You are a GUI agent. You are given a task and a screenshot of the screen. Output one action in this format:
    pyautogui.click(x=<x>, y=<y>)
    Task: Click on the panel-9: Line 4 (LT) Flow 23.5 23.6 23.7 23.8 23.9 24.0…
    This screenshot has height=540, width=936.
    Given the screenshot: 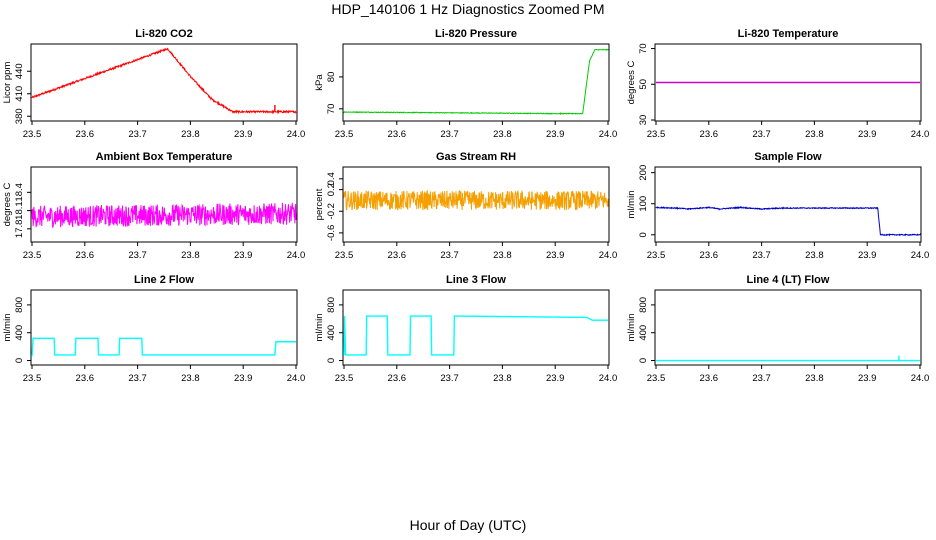 What is the action you would take?
    pyautogui.click(x=777, y=329)
    